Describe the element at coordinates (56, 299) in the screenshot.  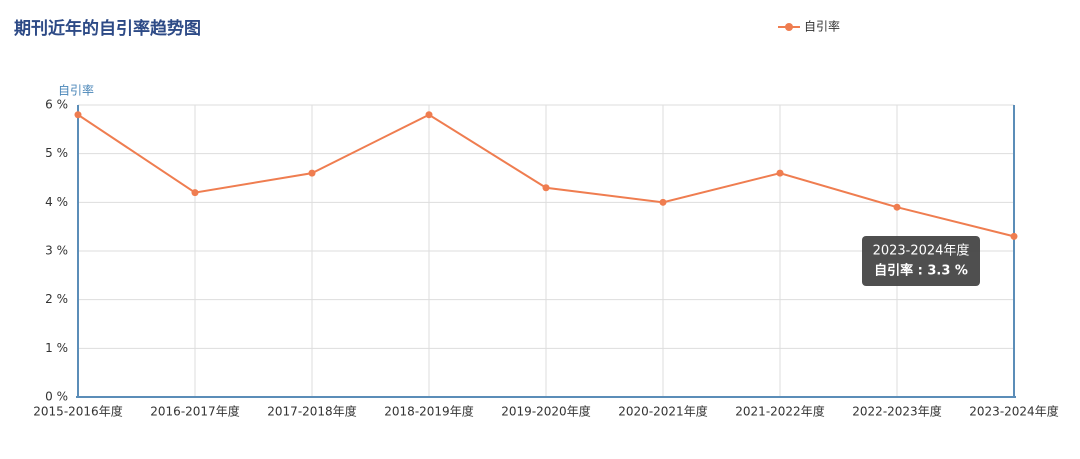
I see `y-tick-label: 2 %` at that location.